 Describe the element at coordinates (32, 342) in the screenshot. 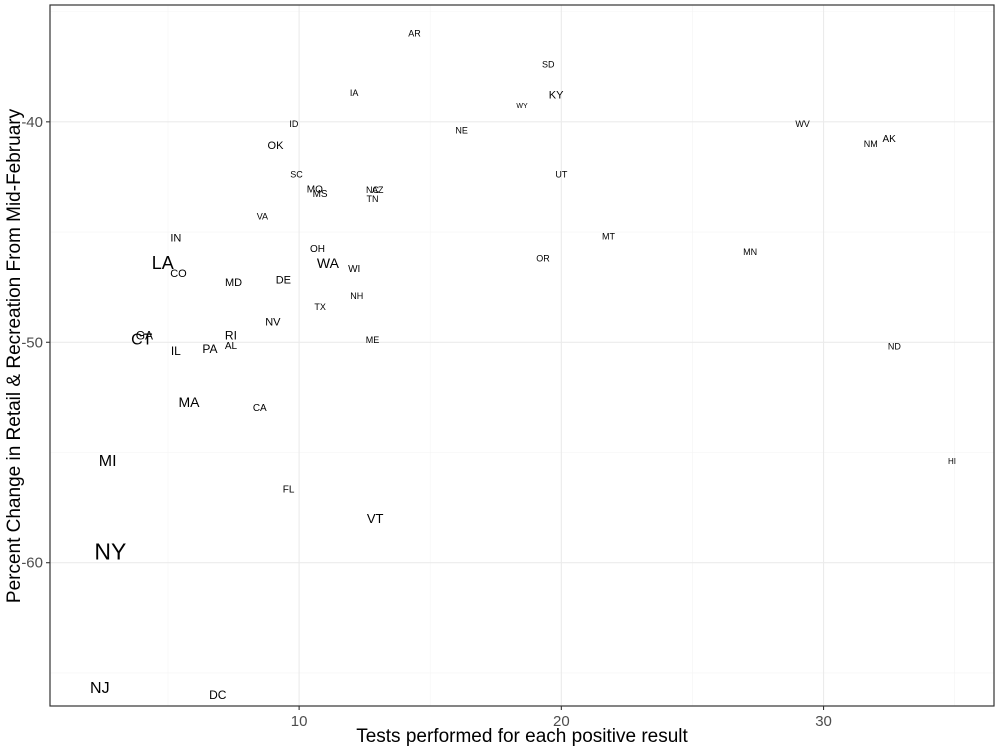

I see `y-tick-label: -50` at that location.